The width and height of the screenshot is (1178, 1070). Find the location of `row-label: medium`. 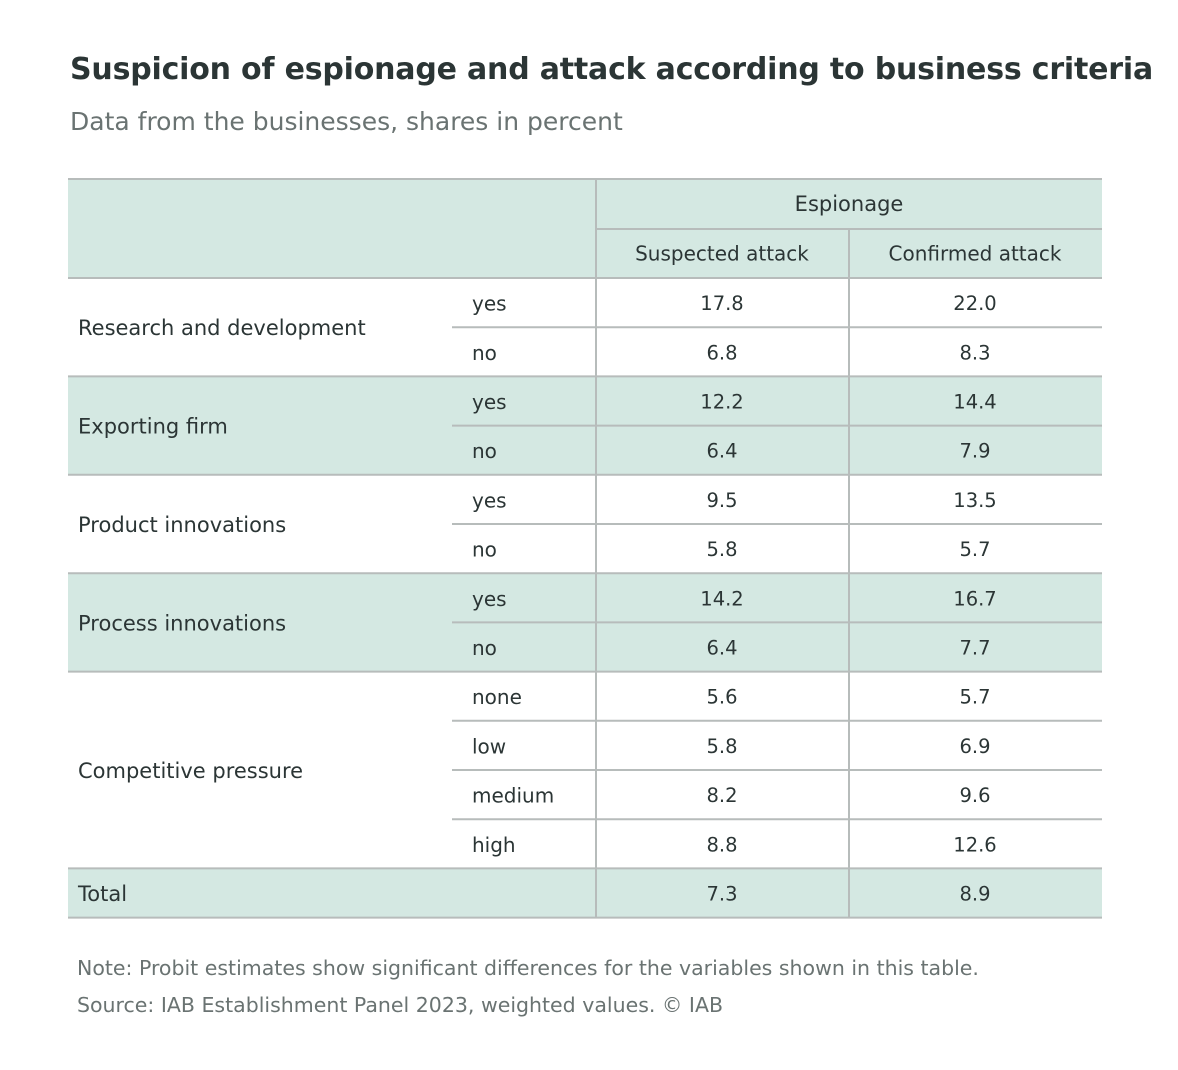

row-label: medium is located at coordinates (513, 796).